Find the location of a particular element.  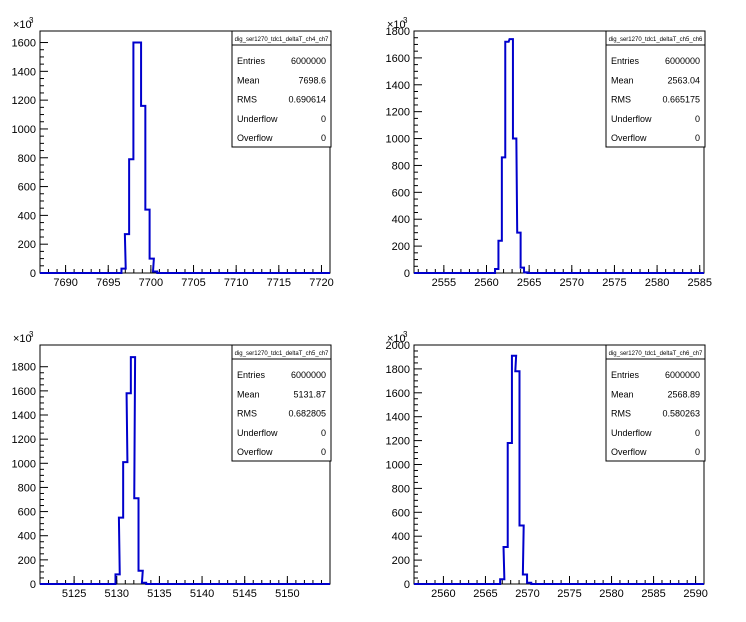

x-tick-label: 7720 is located at coordinates (321, 283).